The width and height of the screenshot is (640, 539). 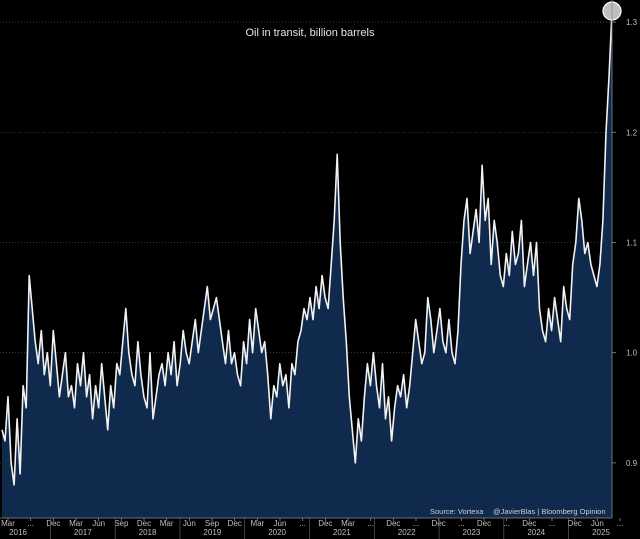 I want to click on x-year-label: 2024, so click(x=536, y=532).